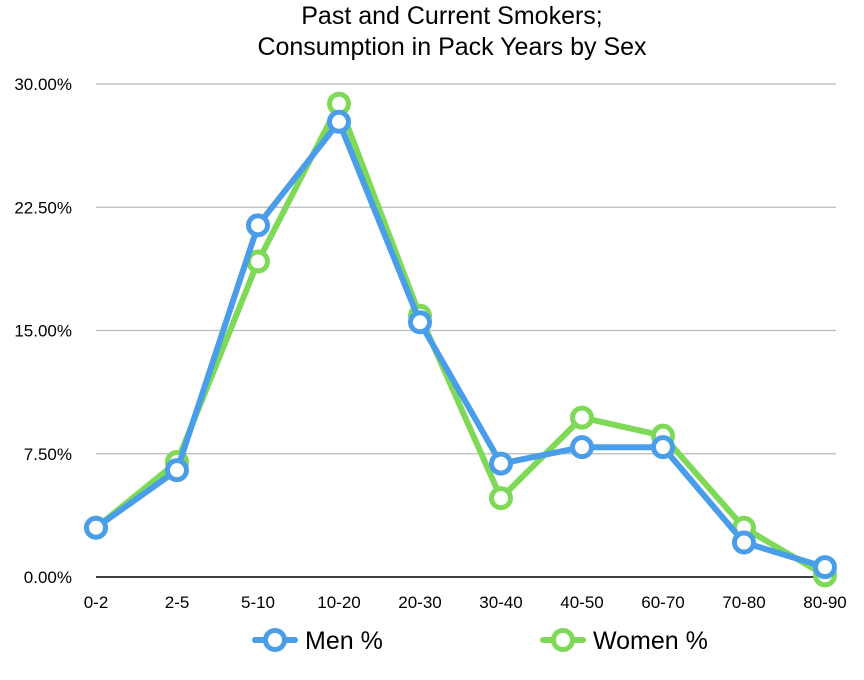 The width and height of the screenshot is (864, 680). I want to click on x-tick-label: 30-40, so click(500, 602).